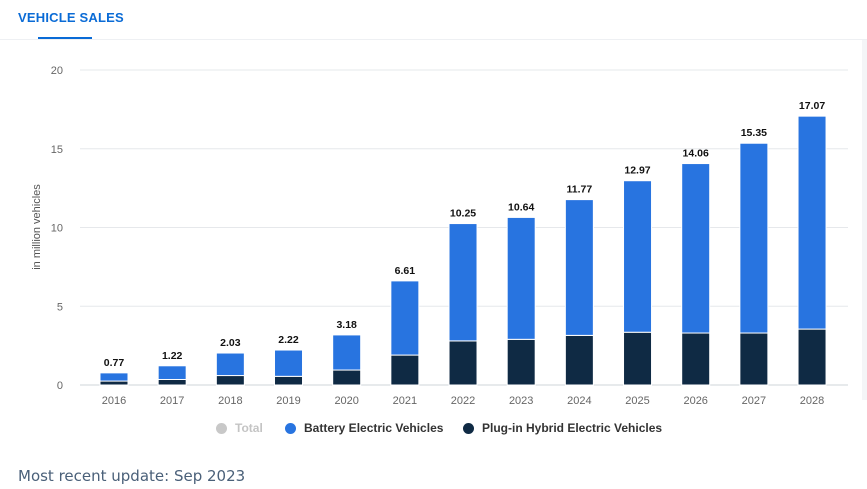 The image size is (867, 489). I want to click on data-label: 10.64, so click(521, 207).